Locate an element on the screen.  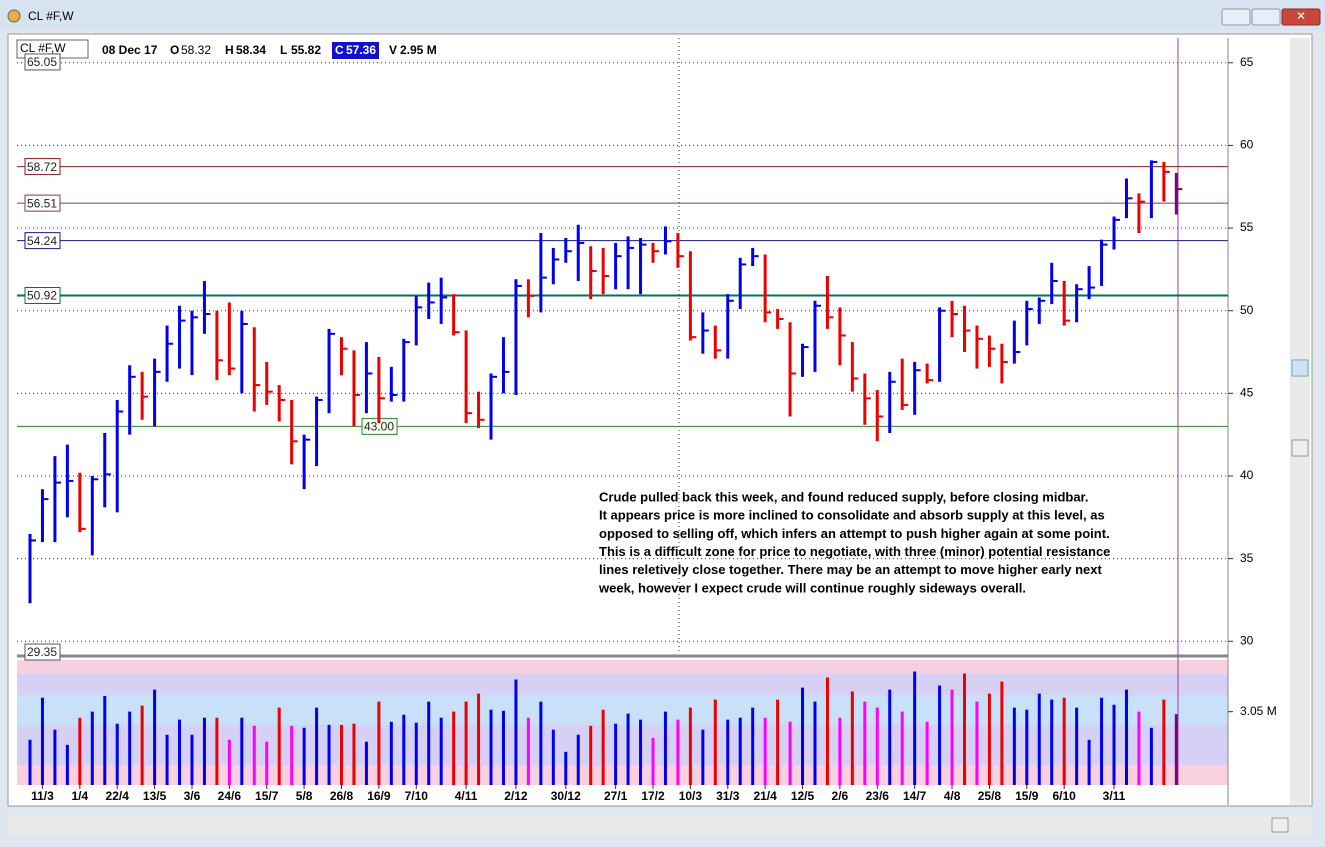
field-label: L is located at coordinates (283, 50).